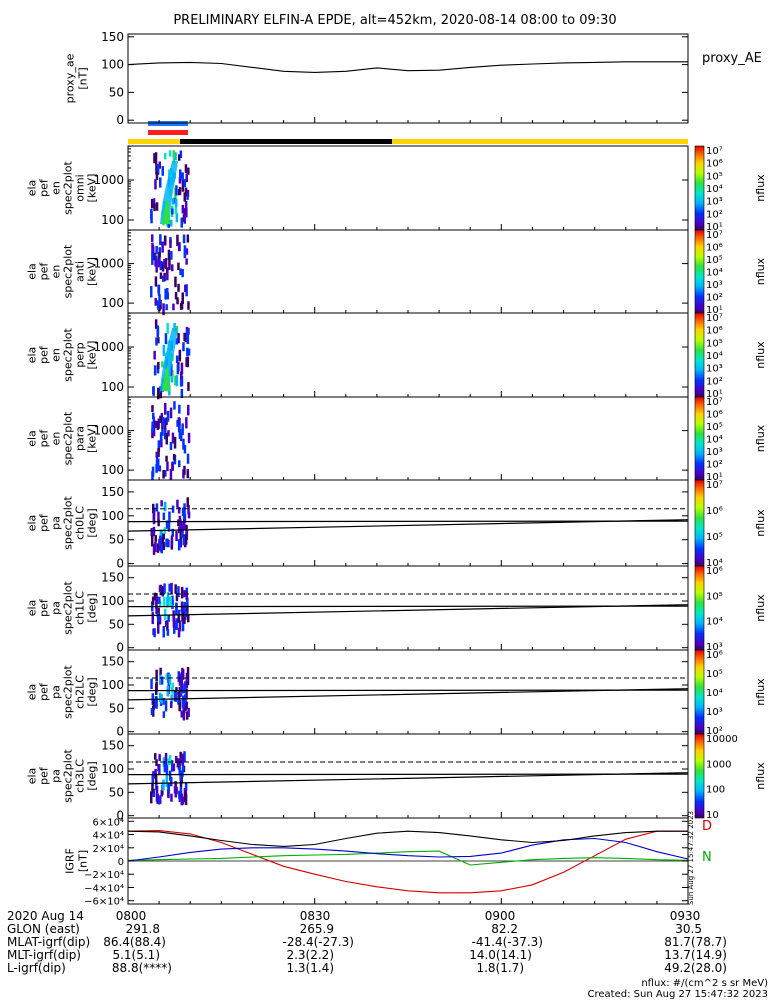 The height and width of the screenshot is (1000, 775). I want to click on y-tick-label: 150, so click(112, 492).